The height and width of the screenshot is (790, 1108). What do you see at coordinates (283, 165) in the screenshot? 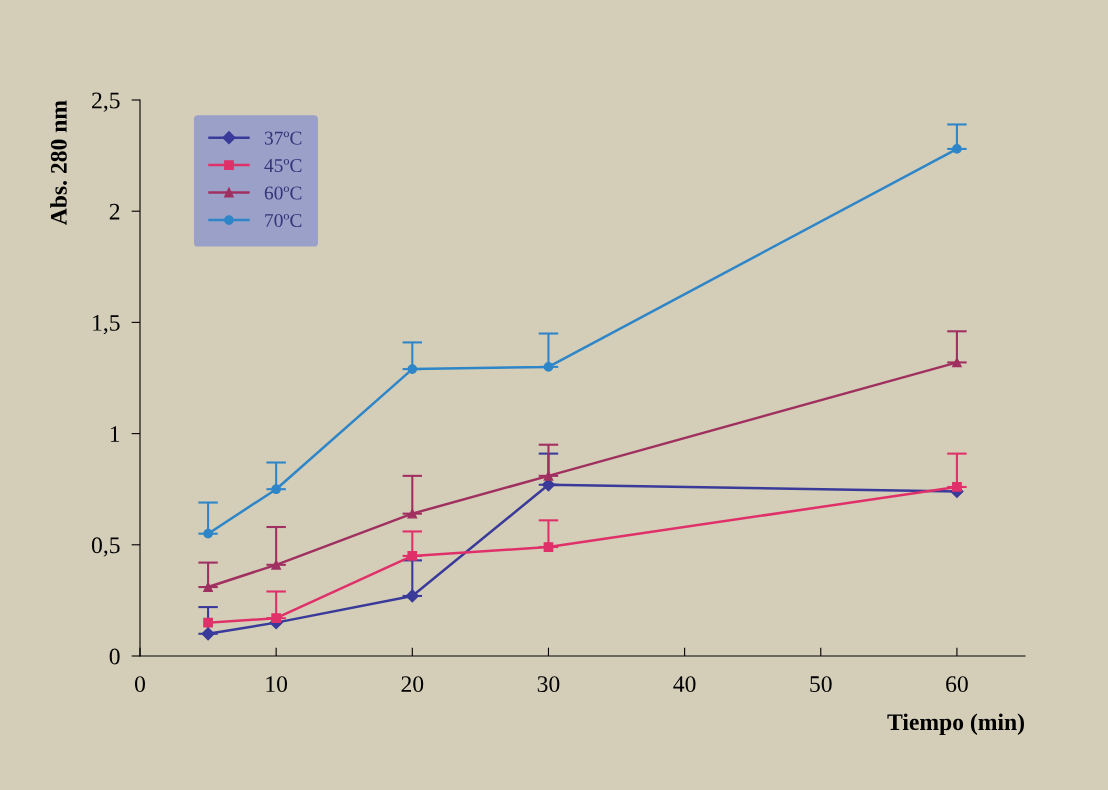
I see `legend-label: 45ºC` at bounding box center [283, 165].